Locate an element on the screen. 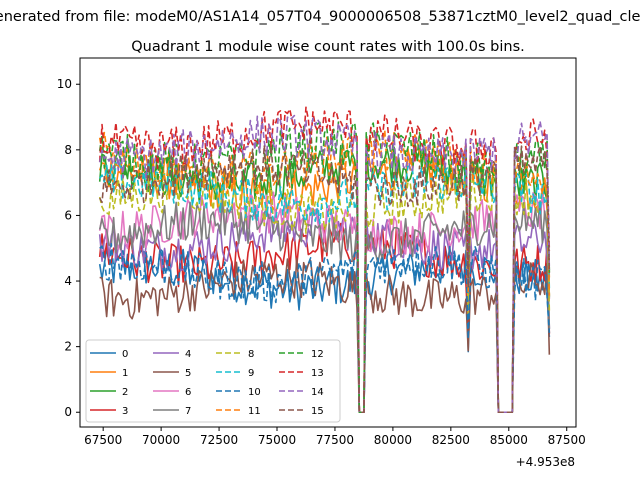 The image size is (640, 480). legend-label-2: 2 is located at coordinates (125, 392).